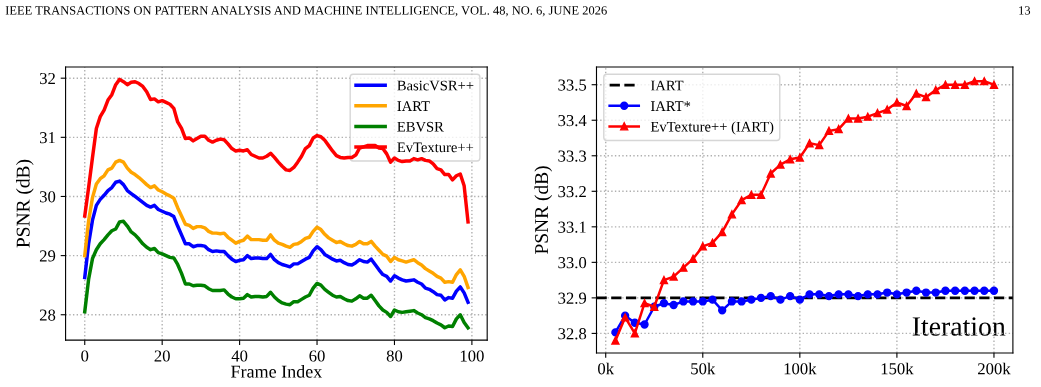 Image resolution: width=1041 pixels, height=387 pixels. I want to click on y-tick-label: 29, so click(47, 256).